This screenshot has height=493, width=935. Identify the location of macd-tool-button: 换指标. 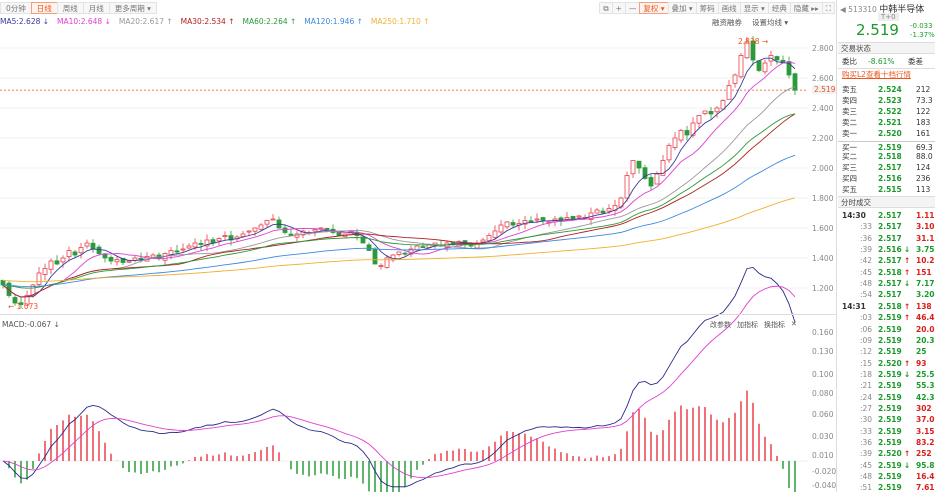
(774, 325).